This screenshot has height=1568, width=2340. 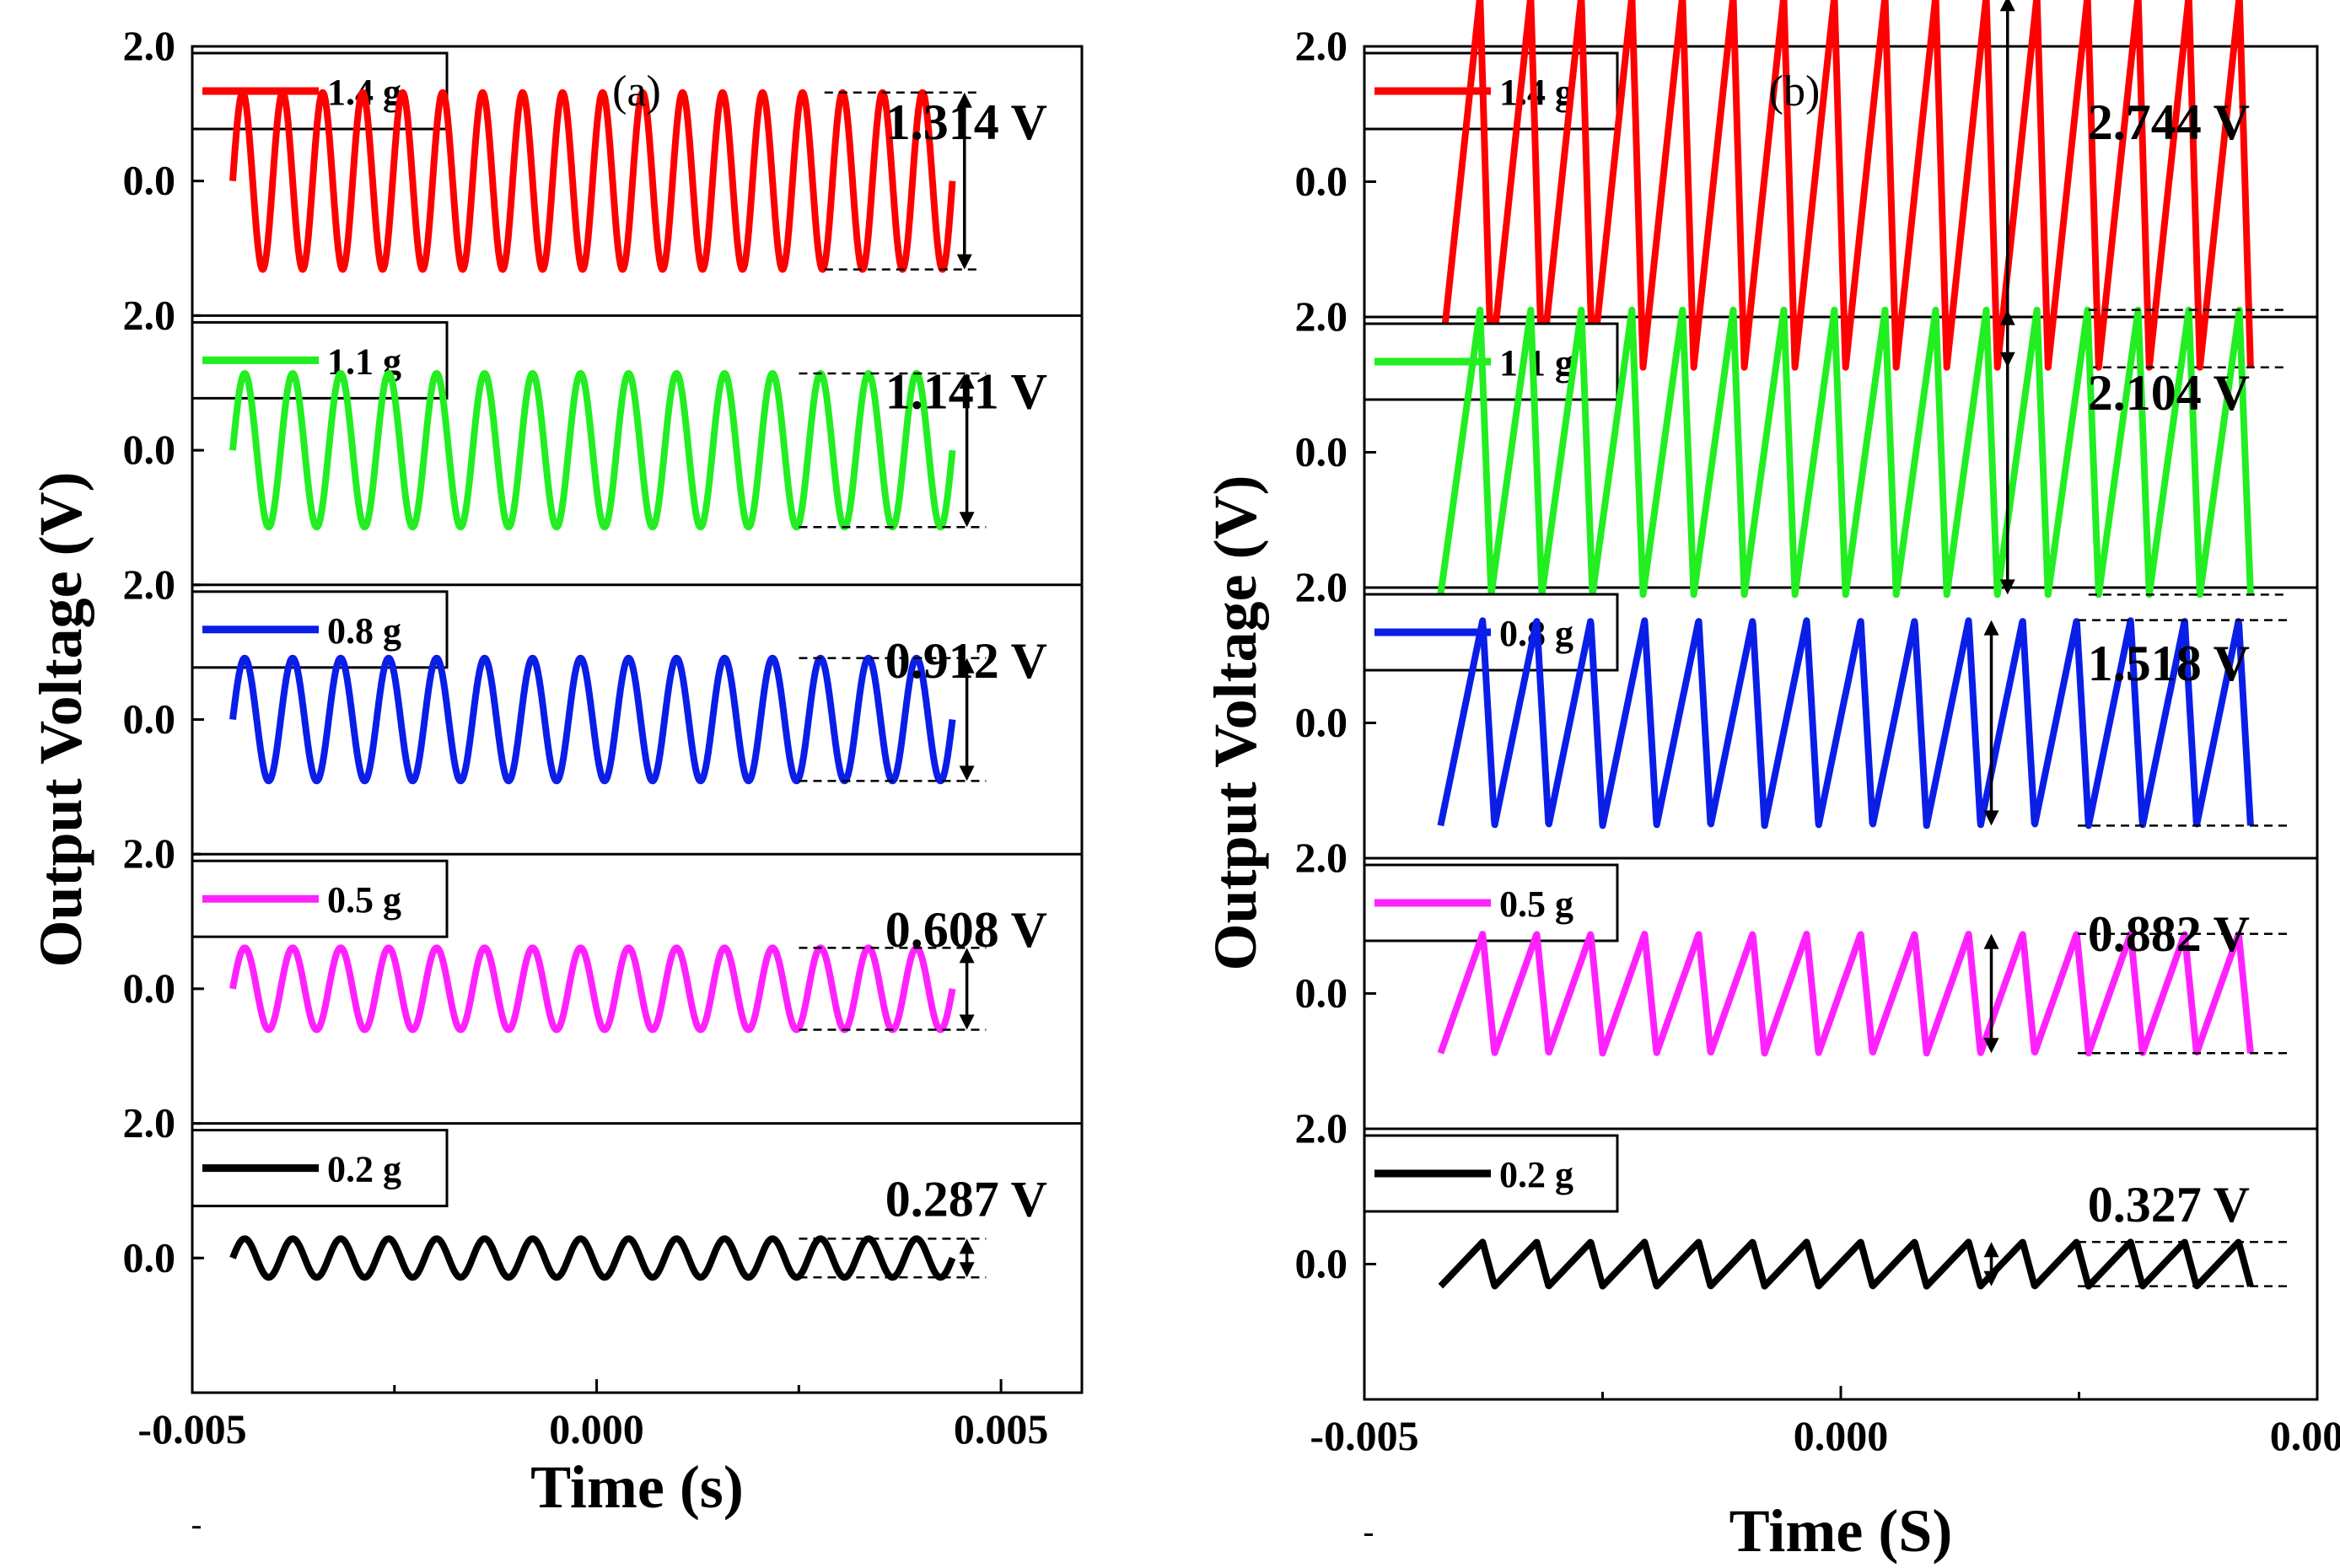 What do you see at coordinates (1792, 1320) in the screenshot?
I see `series-0-2-g: 2.0 0.0 0.2 g 0.327 V` at bounding box center [1792, 1320].